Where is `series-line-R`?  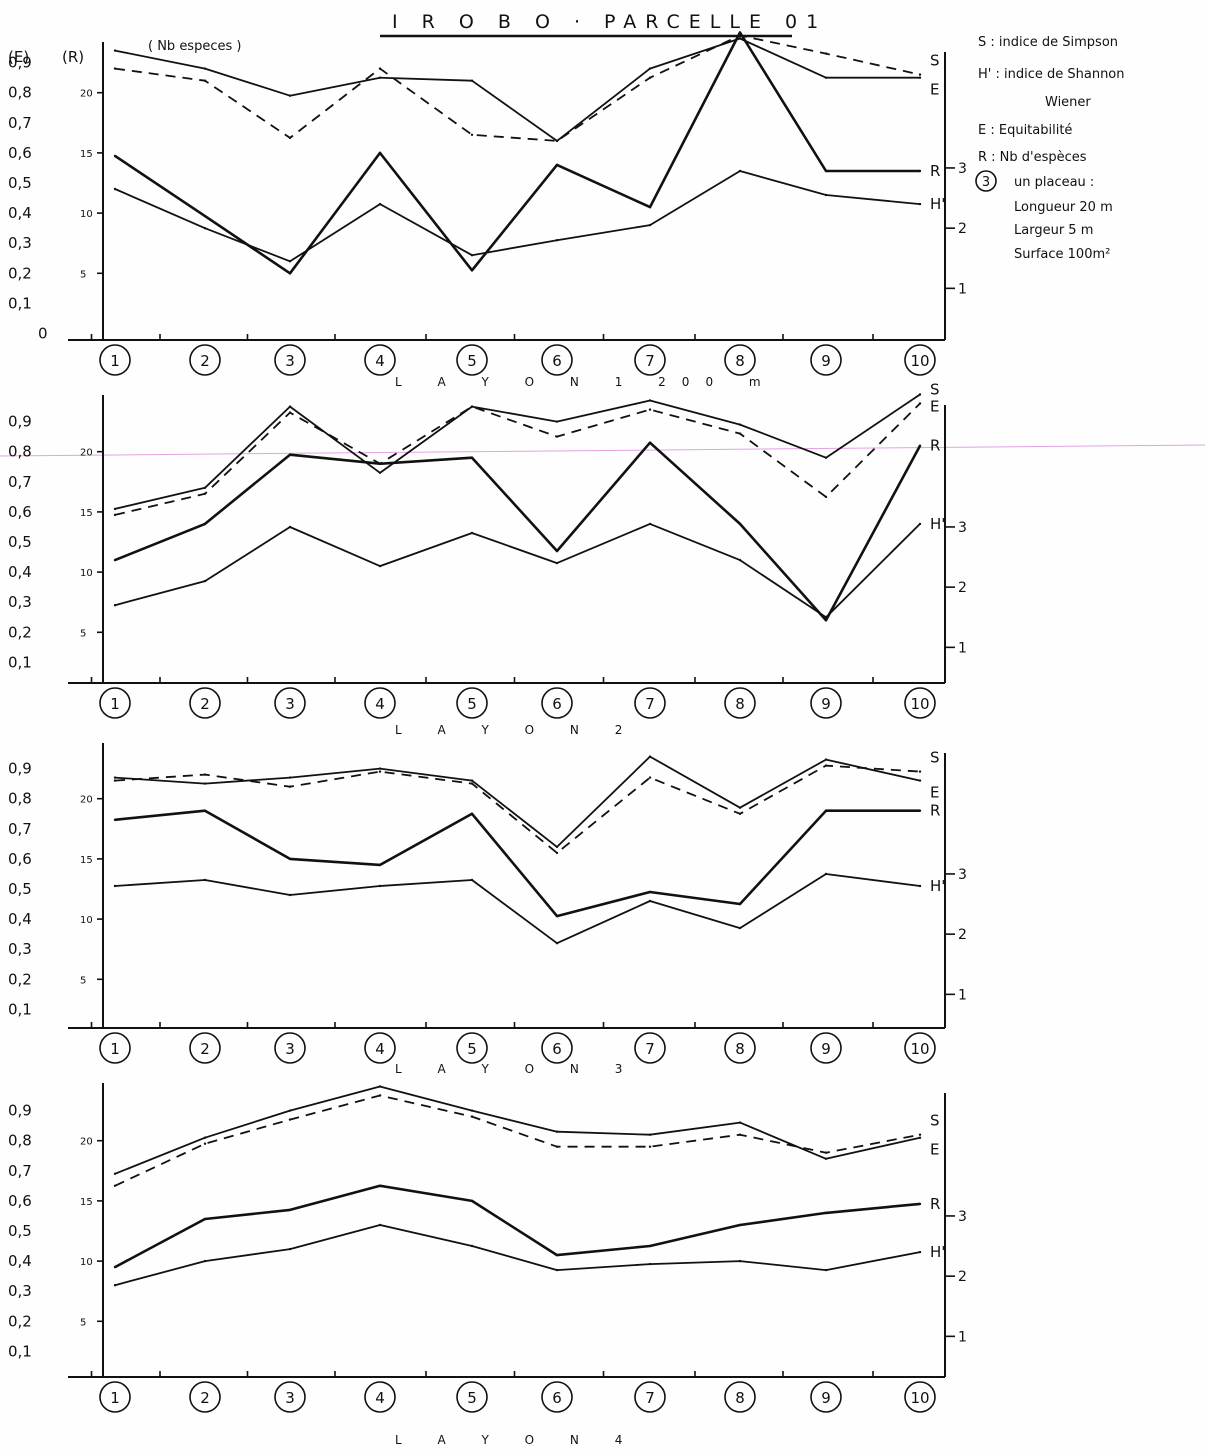 series-line-R is located at coordinates (517, 153).